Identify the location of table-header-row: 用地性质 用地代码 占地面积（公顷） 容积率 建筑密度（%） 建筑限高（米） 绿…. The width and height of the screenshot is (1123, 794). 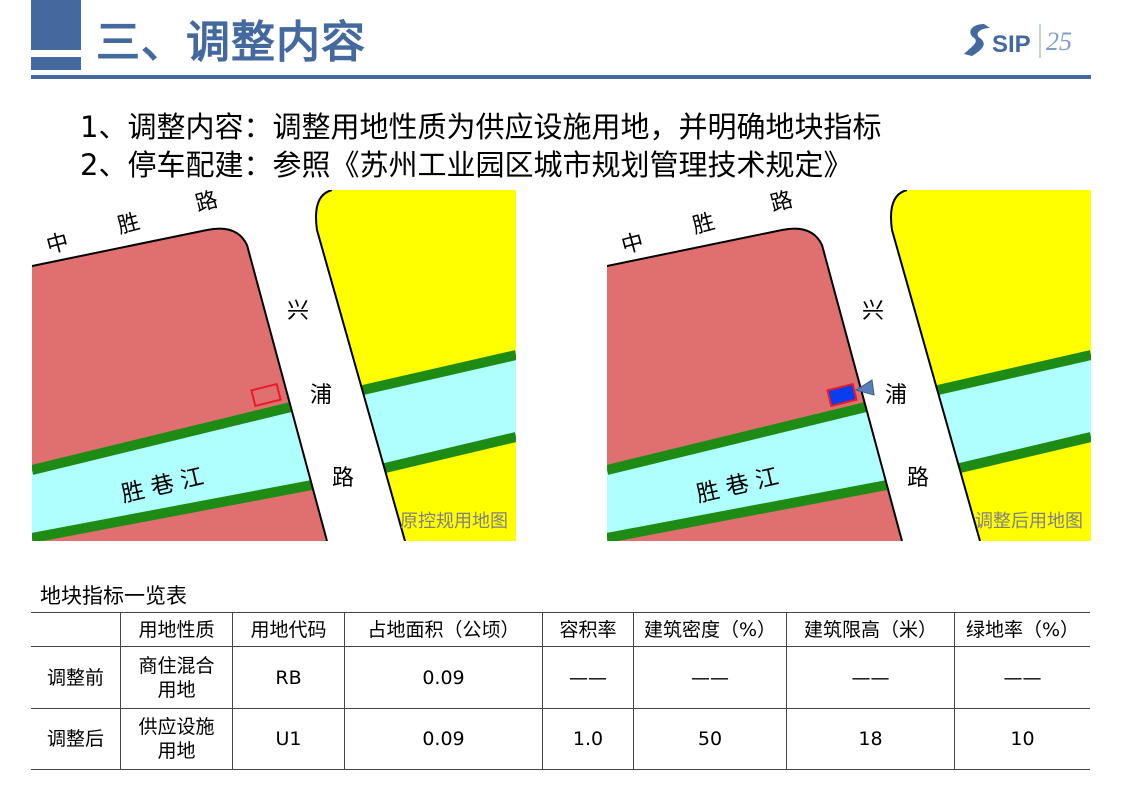
(560, 629).